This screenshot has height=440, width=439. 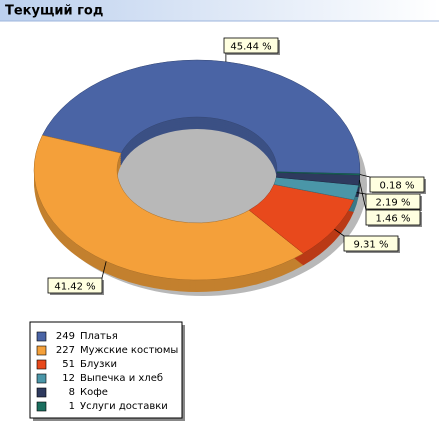 I want to click on header-bar, so click(x=219, y=10).